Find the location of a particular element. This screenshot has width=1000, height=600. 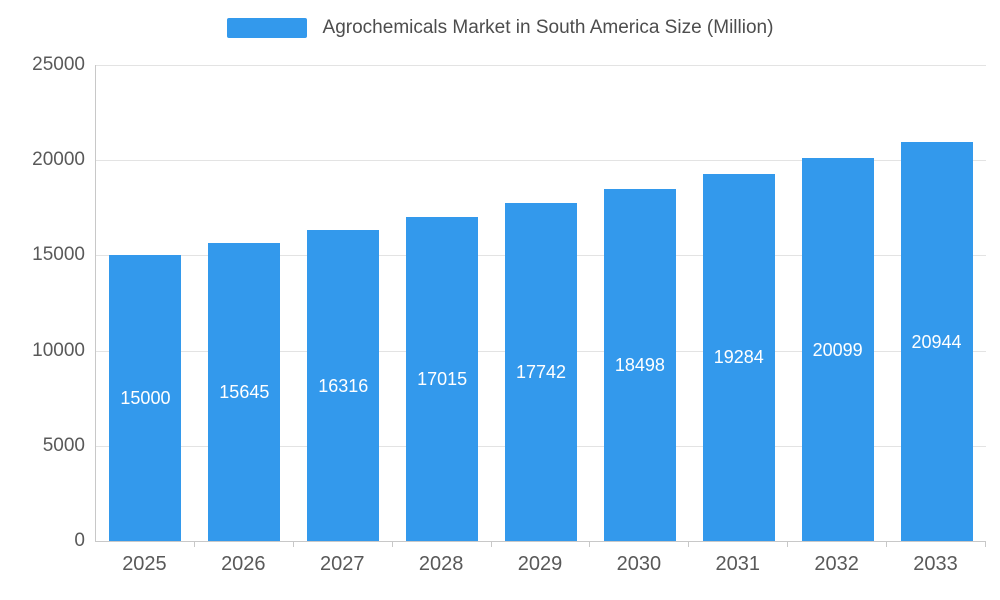

bar: 17742 is located at coordinates (541, 372).